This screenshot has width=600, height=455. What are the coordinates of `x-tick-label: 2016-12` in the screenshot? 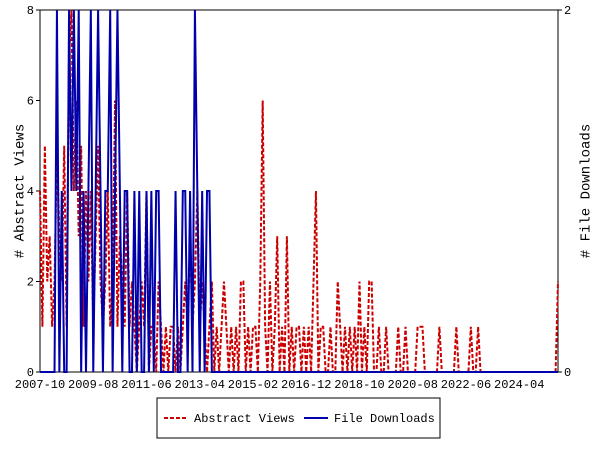 It's located at (306, 385).